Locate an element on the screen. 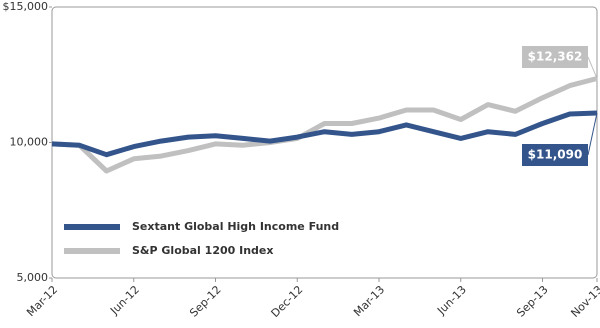 The image size is (600, 328). value-label: $11,090 is located at coordinates (555, 155).